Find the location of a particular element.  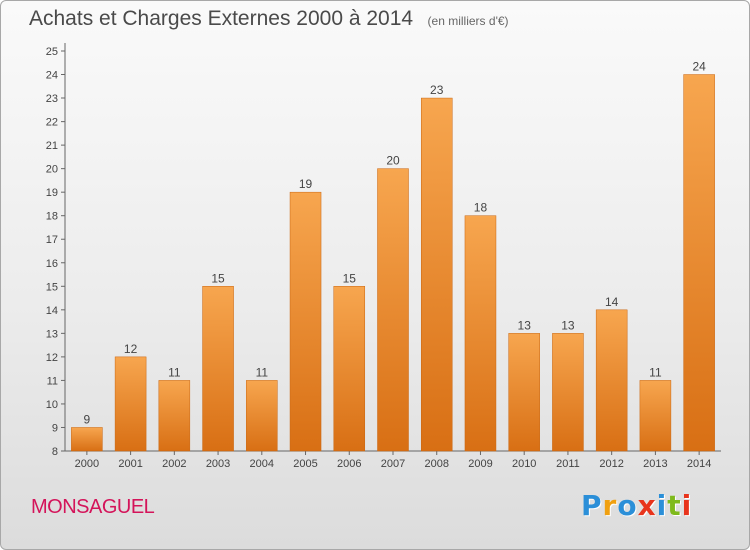

bar-value-label: 12 is located at coordinates (131, 349).